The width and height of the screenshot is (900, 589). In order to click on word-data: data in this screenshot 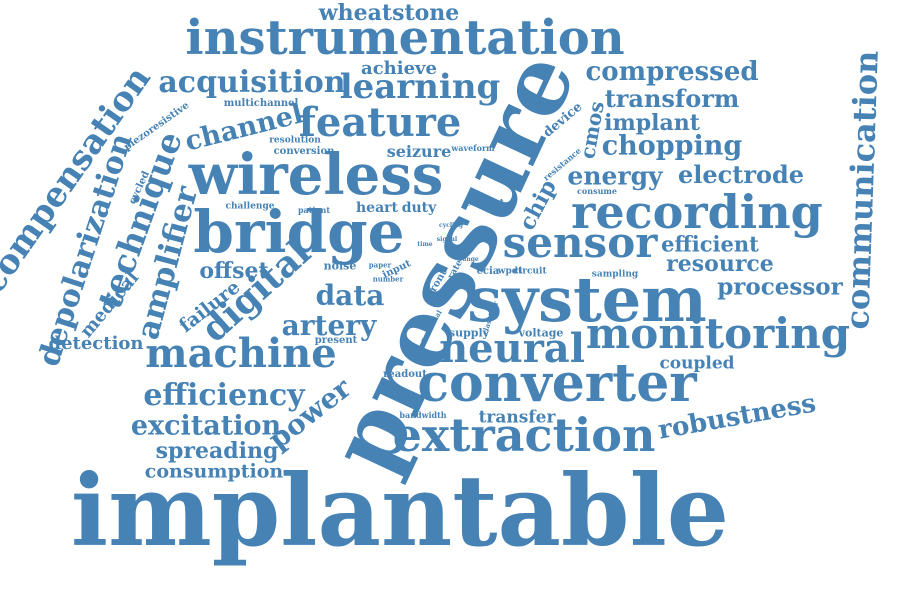, I will do `click(350, 295)`.